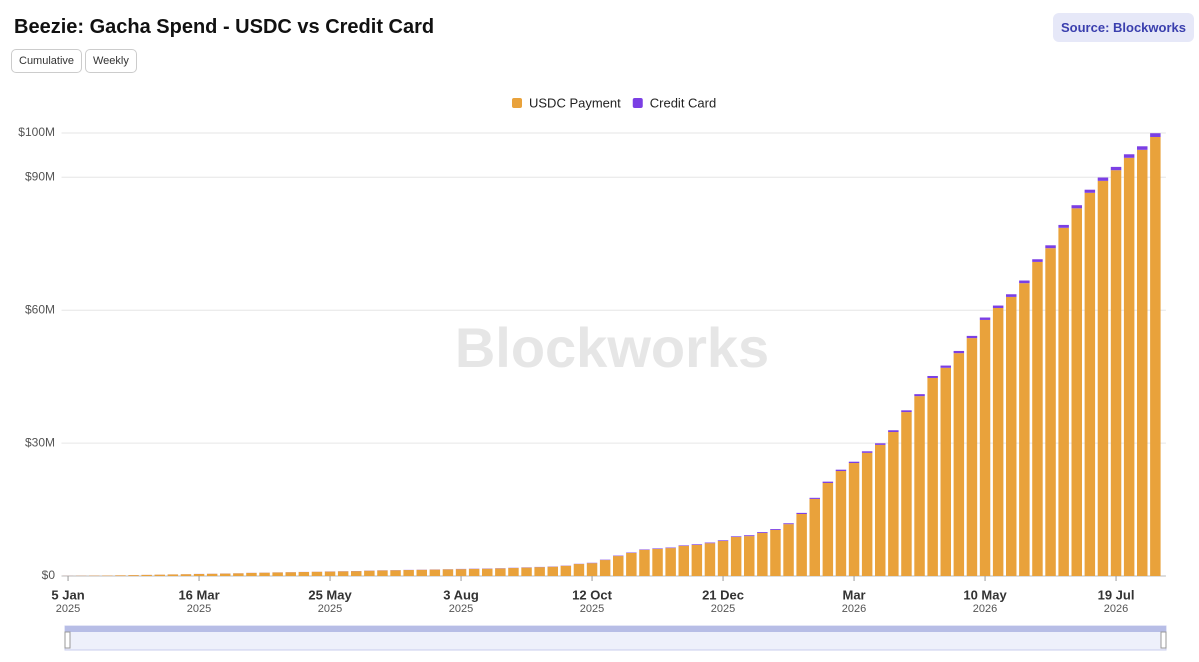 This screenshot has height=662, width=1199. What do you see at coordinates (517, 103) in the screenshot?
I see `legend-swatch` at bounding box center [517, 103].